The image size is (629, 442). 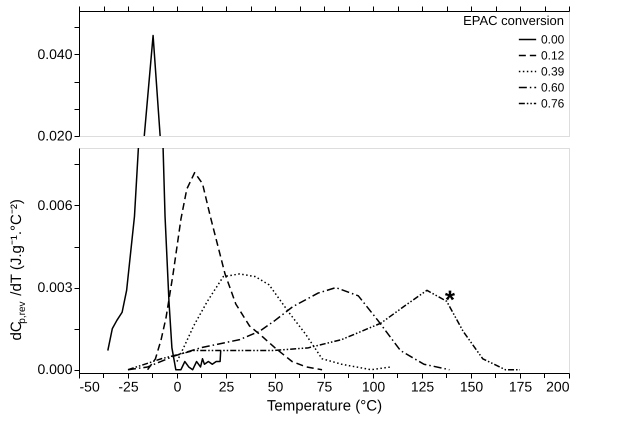 I want to click on x-tick-label: 175, so click(x=520, y=386).